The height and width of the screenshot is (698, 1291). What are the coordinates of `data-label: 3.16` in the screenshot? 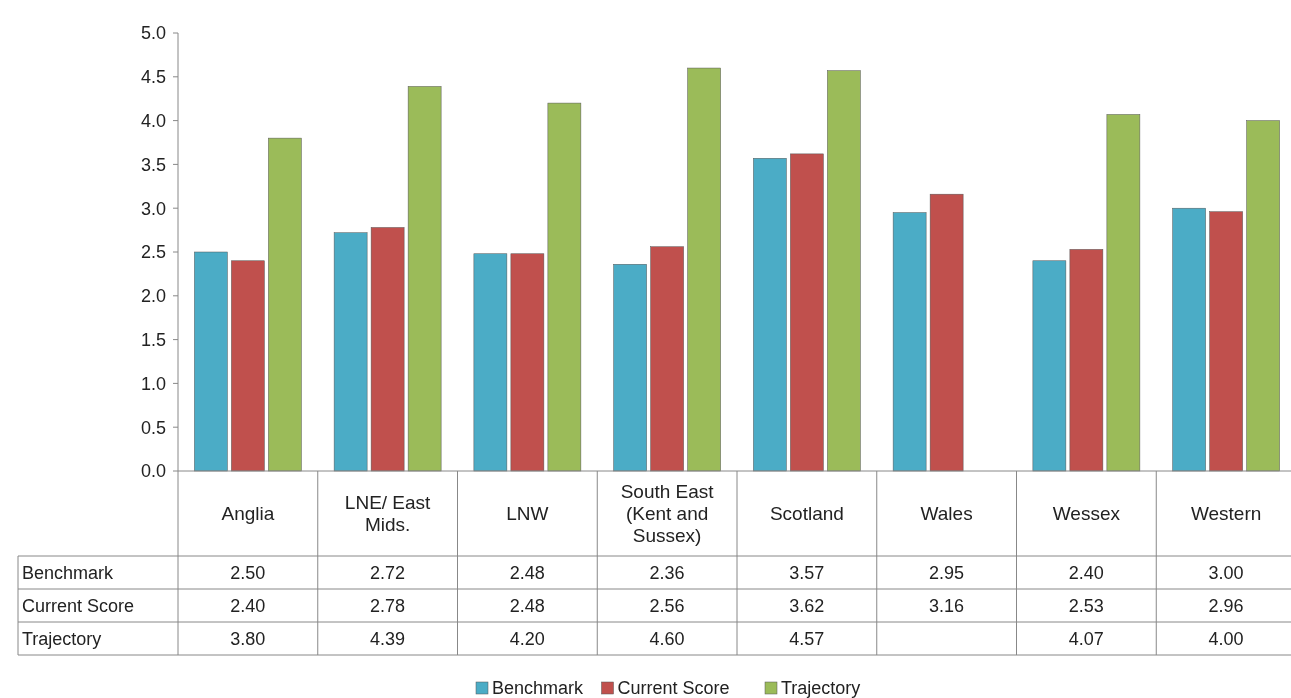 It's located at (947, 605).